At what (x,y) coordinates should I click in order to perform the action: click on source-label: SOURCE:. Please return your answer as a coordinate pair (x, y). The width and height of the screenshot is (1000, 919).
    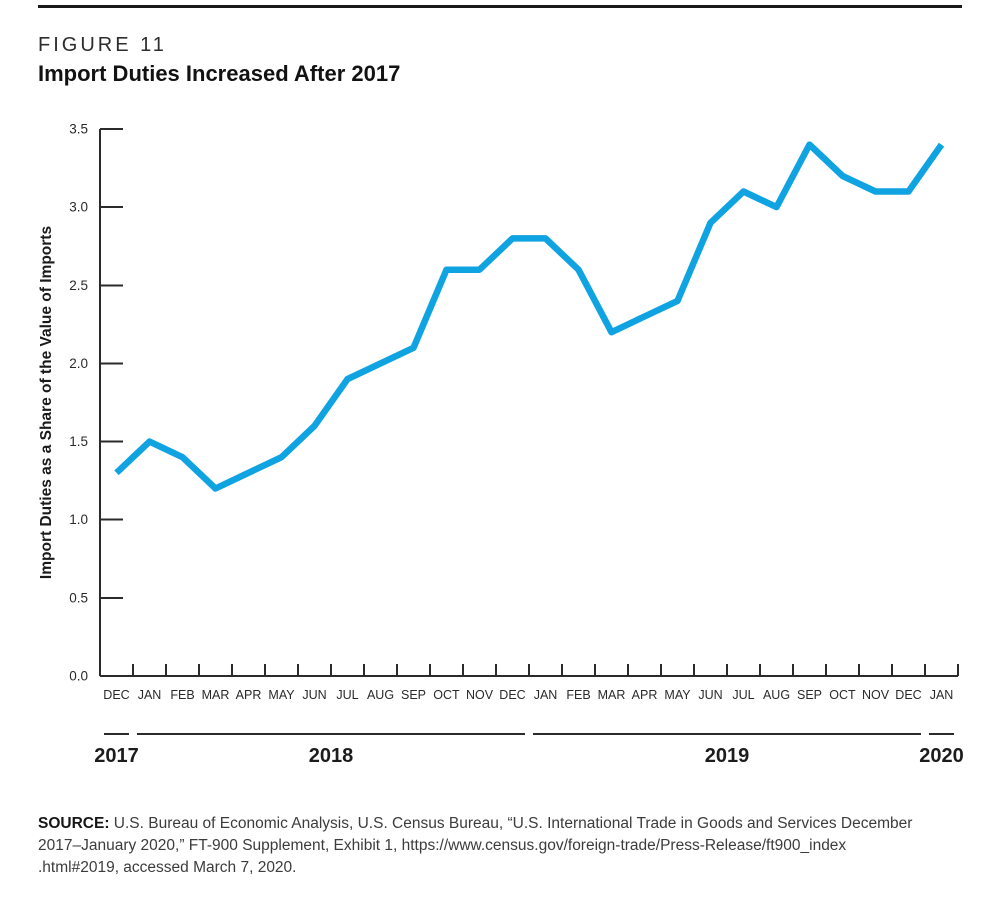
    Looking at the image, I should click on (74, 823).